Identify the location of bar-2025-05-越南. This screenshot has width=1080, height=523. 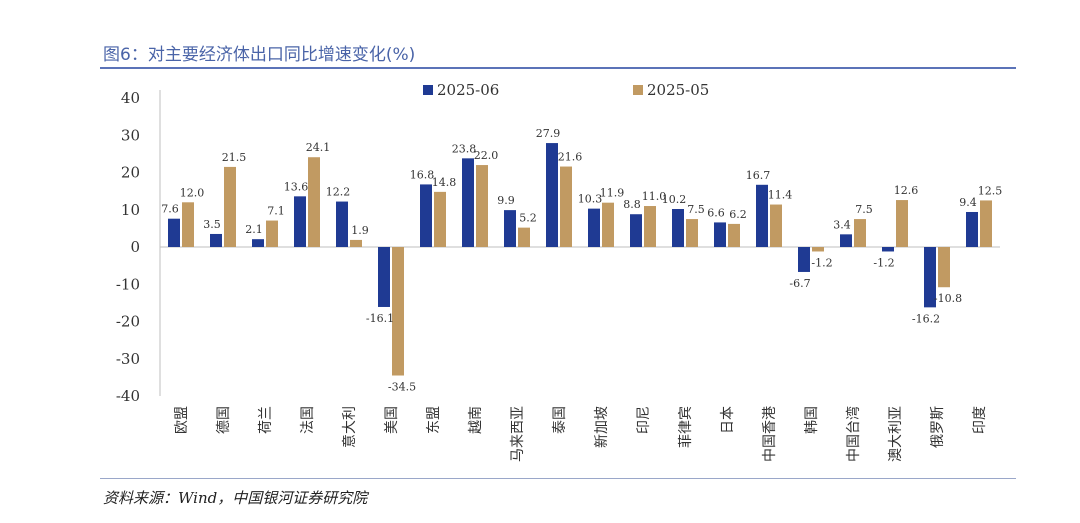
(482, 206).